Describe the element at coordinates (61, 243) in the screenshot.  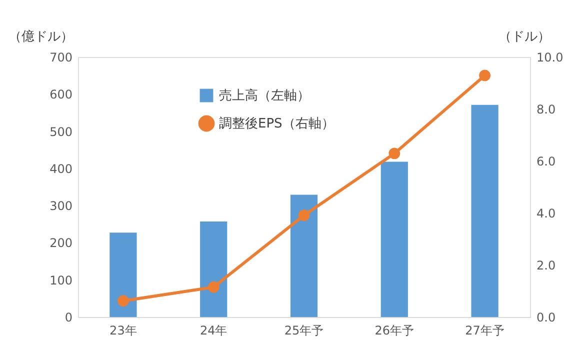
I see `y-tick-label: 200` at that location.